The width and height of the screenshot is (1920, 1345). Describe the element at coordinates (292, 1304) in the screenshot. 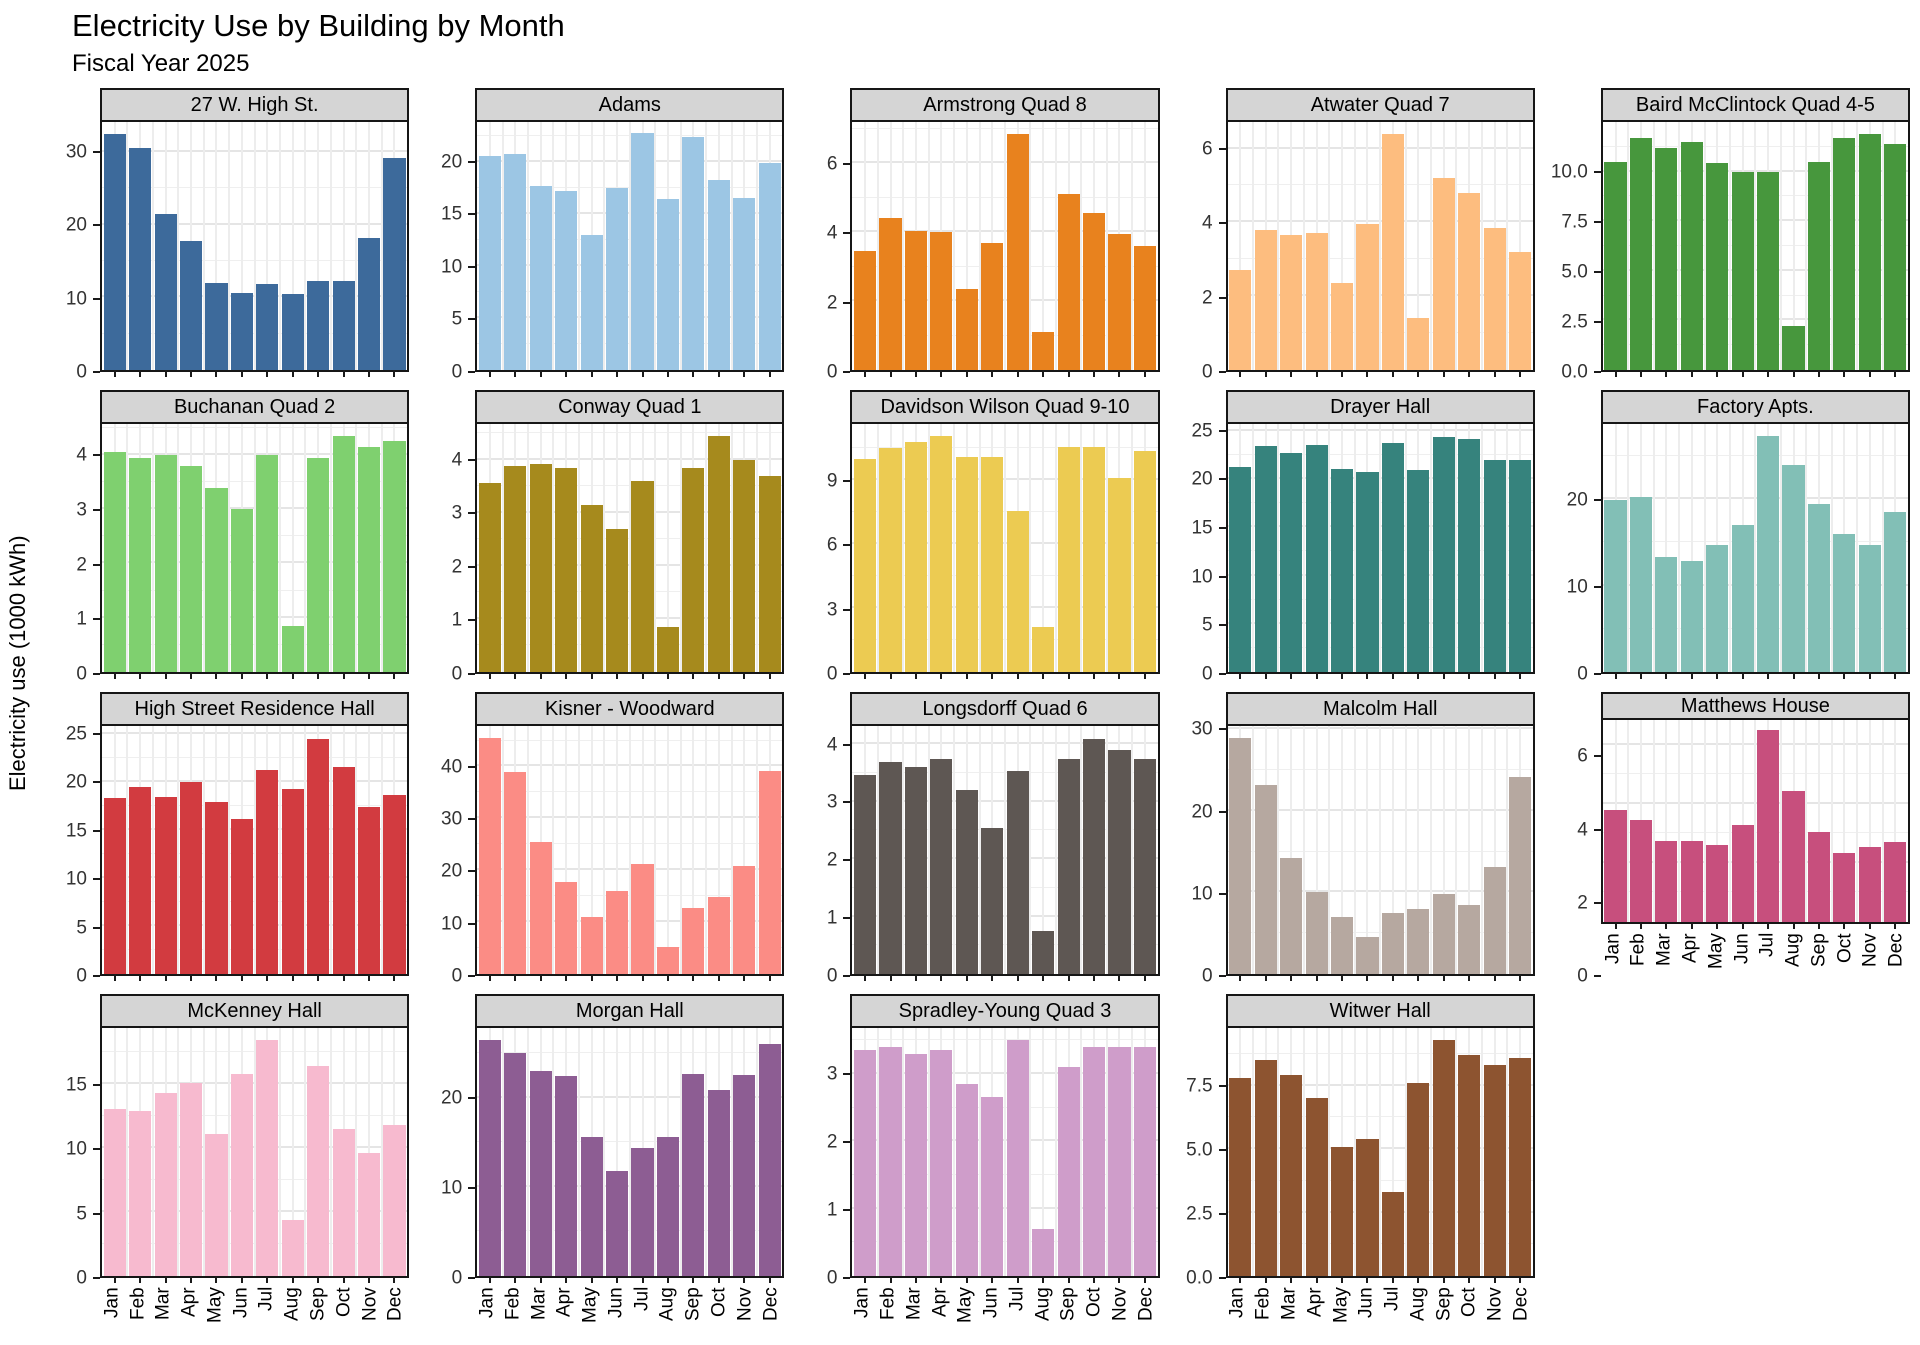

I see `x-tick-label: Aug` at that location.